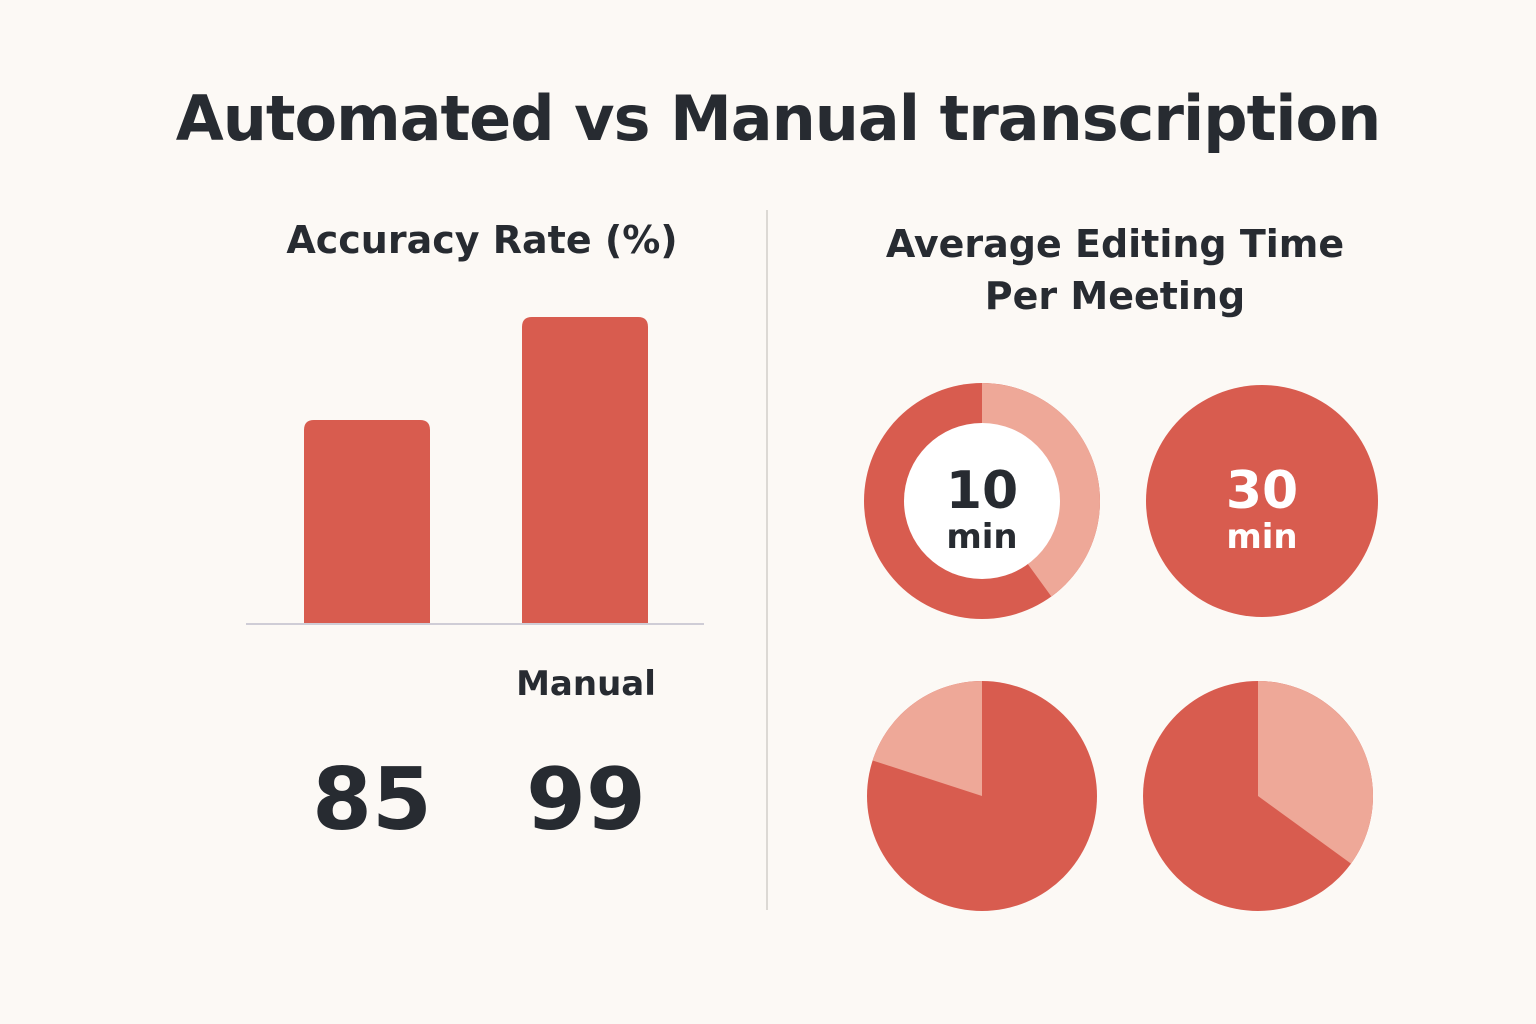 The width and height of the screenshot is (1536, 1024). Describe the element at coordinates (482, 240) in the screenshot. I see `accuracy-chart-title: Accuracy Rate (%)` at that location.